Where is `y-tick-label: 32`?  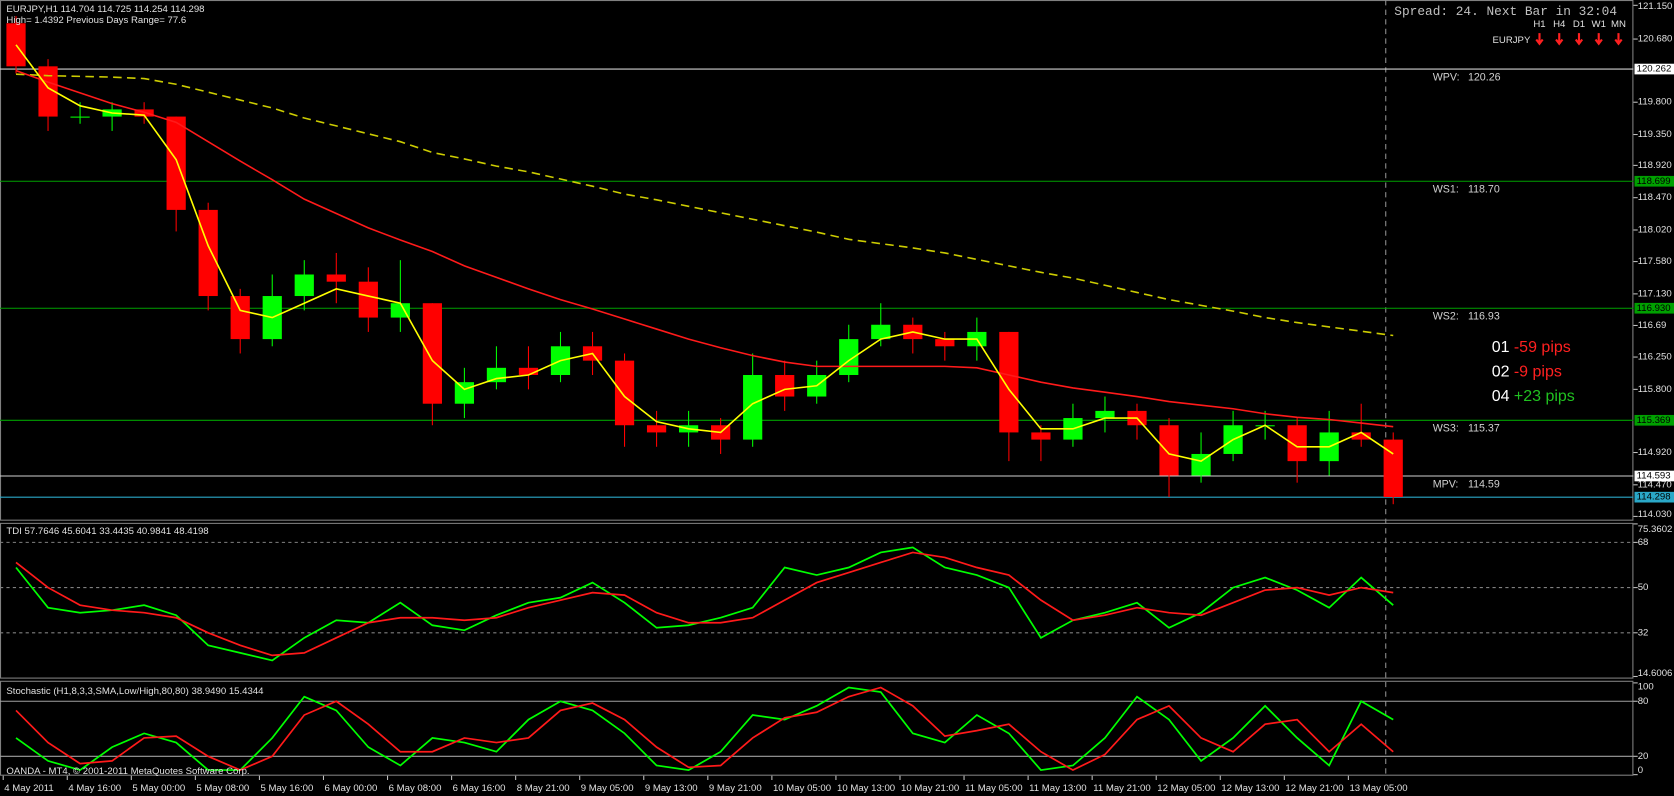 y-tick-label: 32 is located at coordinates (1643, 632).